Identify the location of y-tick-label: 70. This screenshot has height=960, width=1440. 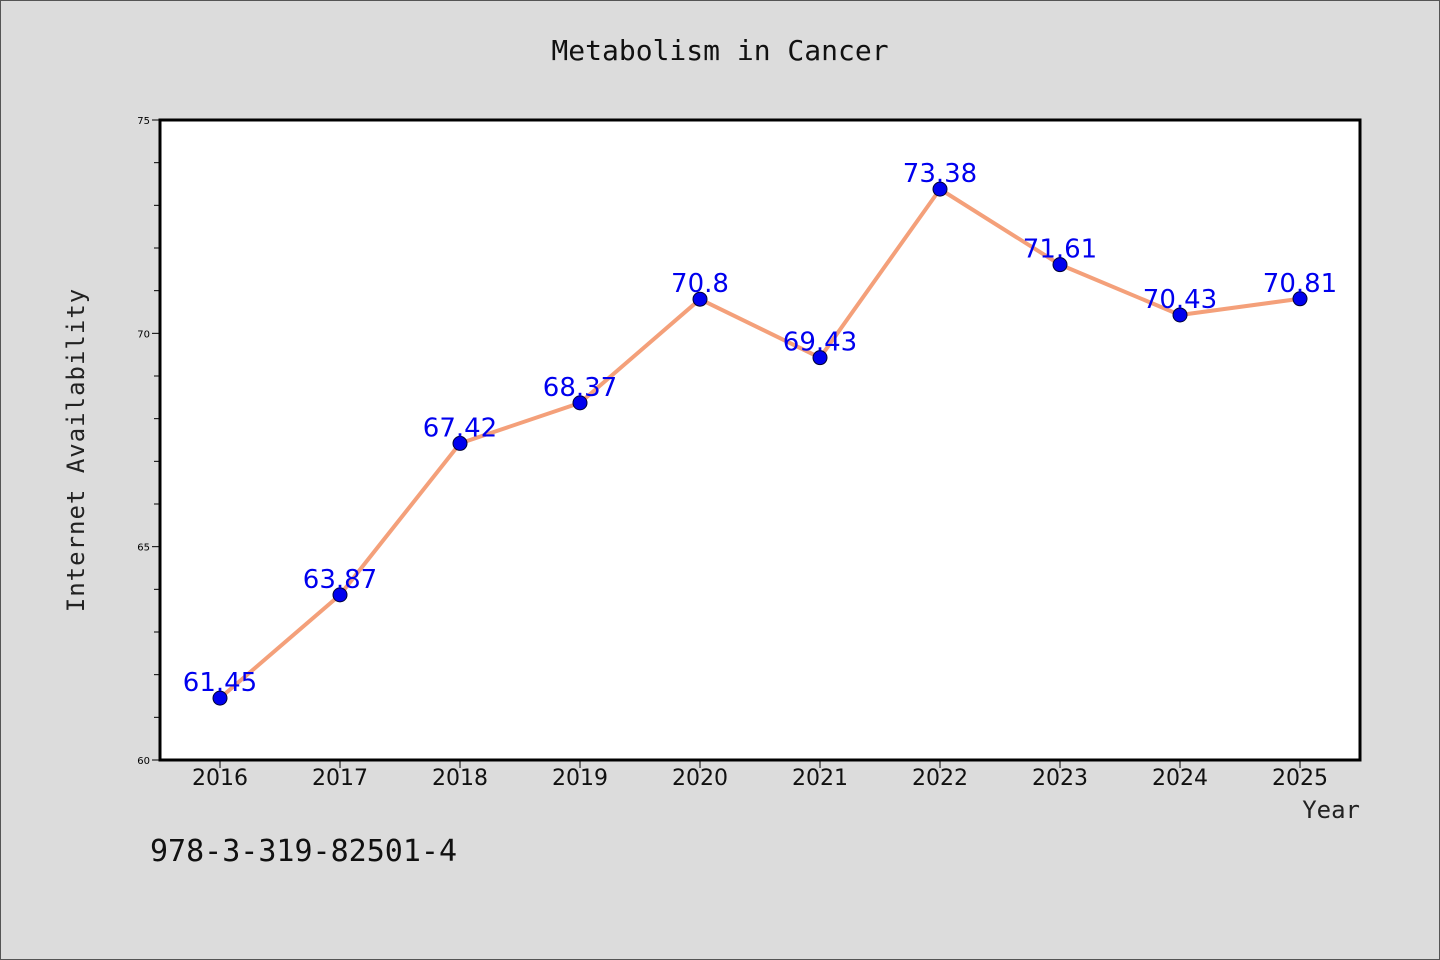
(143, 334).